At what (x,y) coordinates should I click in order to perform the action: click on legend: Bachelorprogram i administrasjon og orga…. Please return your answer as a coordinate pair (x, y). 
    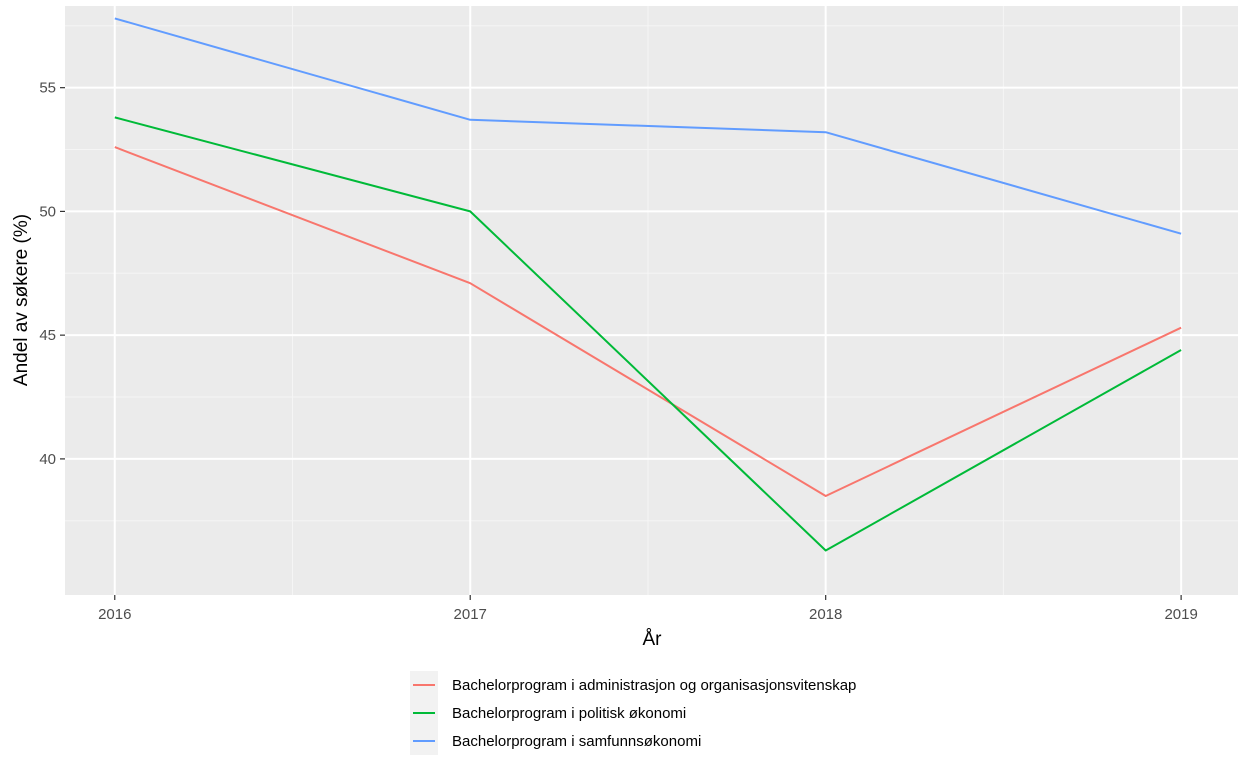
    Looking at the image, I should click on (633, 713).